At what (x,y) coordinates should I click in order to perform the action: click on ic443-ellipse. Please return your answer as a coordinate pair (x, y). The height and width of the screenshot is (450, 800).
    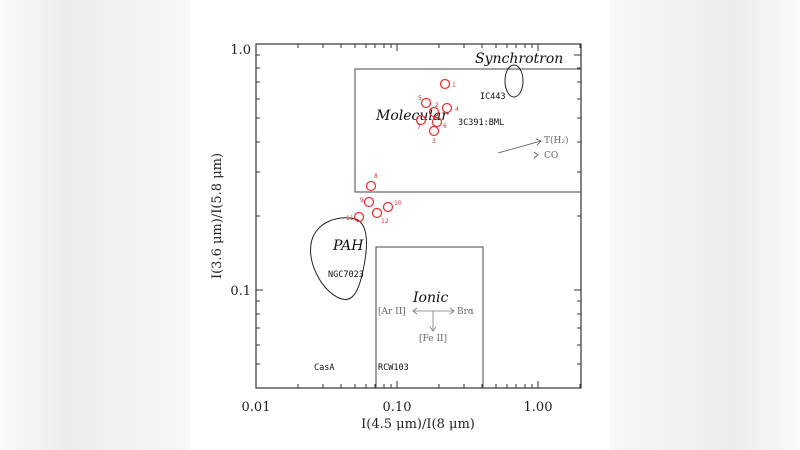
    Looking at the image, I should click on (514, 81).